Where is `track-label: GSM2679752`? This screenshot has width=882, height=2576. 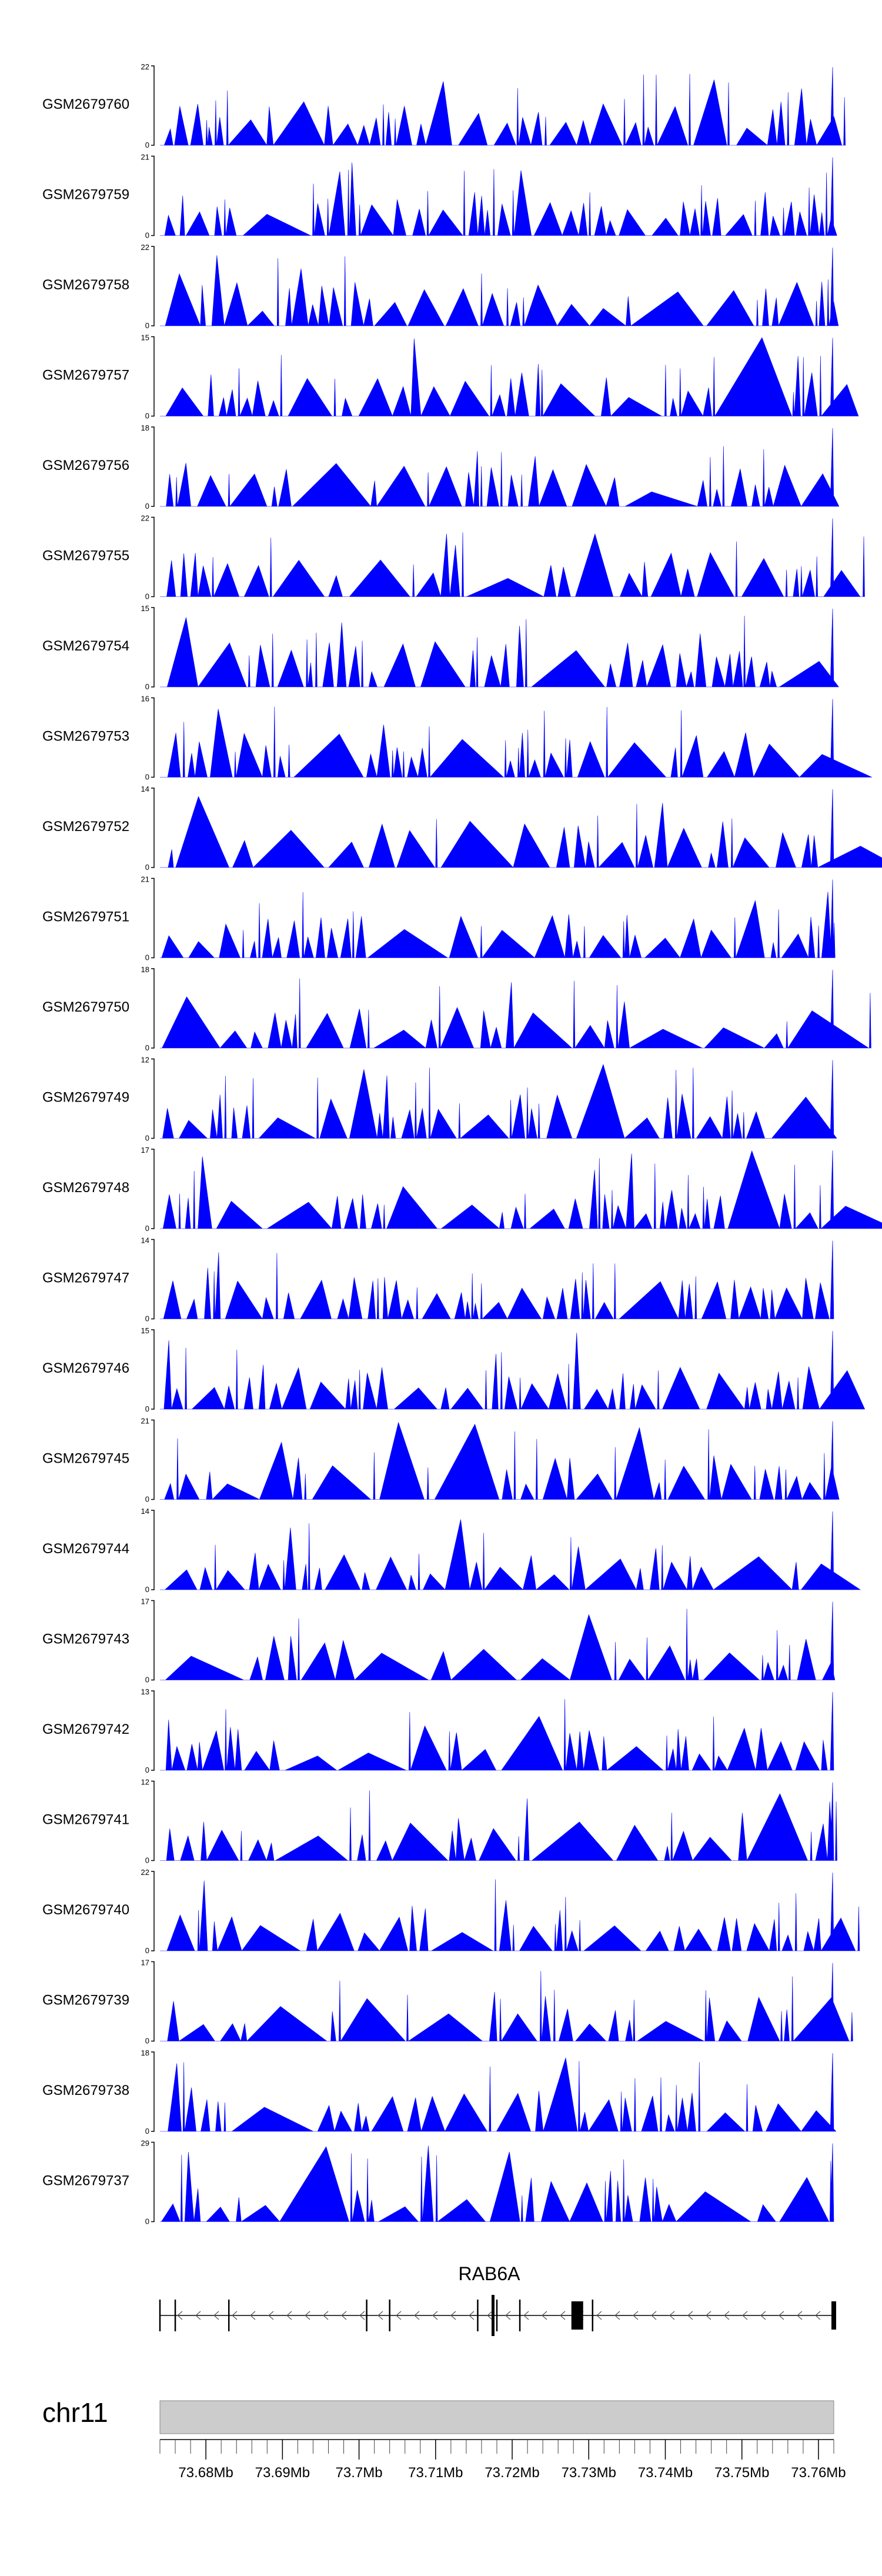 track-label: GSM2679752 is located at coordinates (85, 827).